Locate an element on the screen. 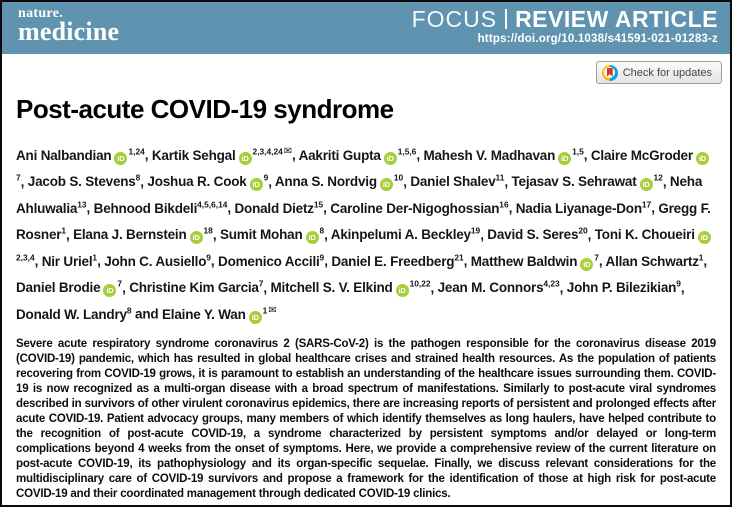 The height and width of the screenshot is (507, 732). author: Gregg F. Rosner1 is located at coordinates (363, 222).